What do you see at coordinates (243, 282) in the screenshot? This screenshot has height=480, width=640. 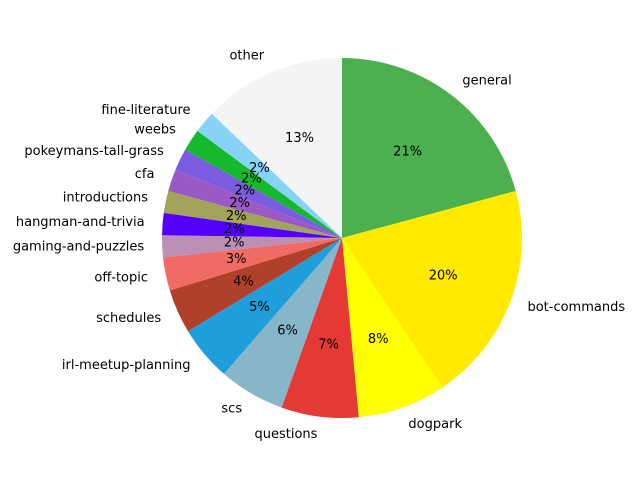 I see `pct-label-schedules: 4%` at bounding box center [243, 282].